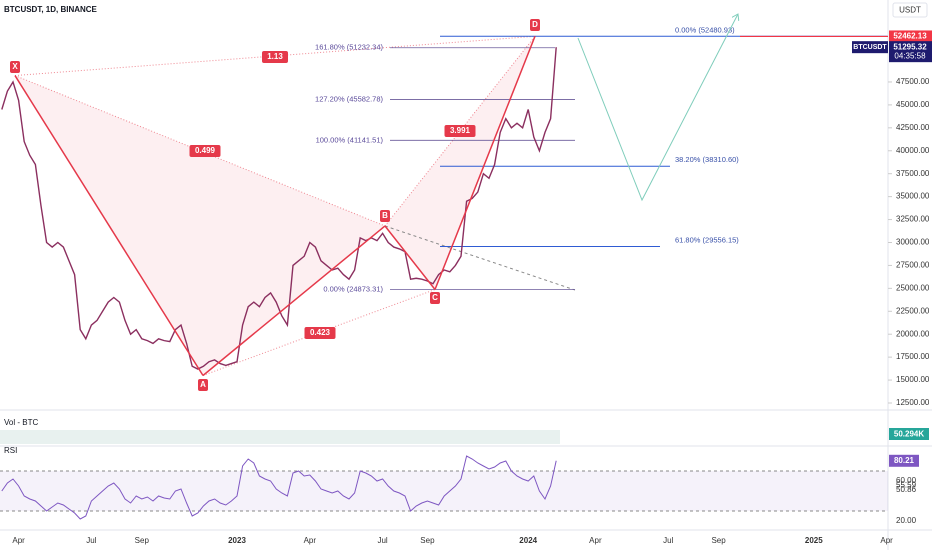 The height and width of the screenshot is (550, 932). What do you see at coordinates (913, 196) in the screenshot?
I see `y-tick-label: 35000.00` at bounding box center [913, 196].